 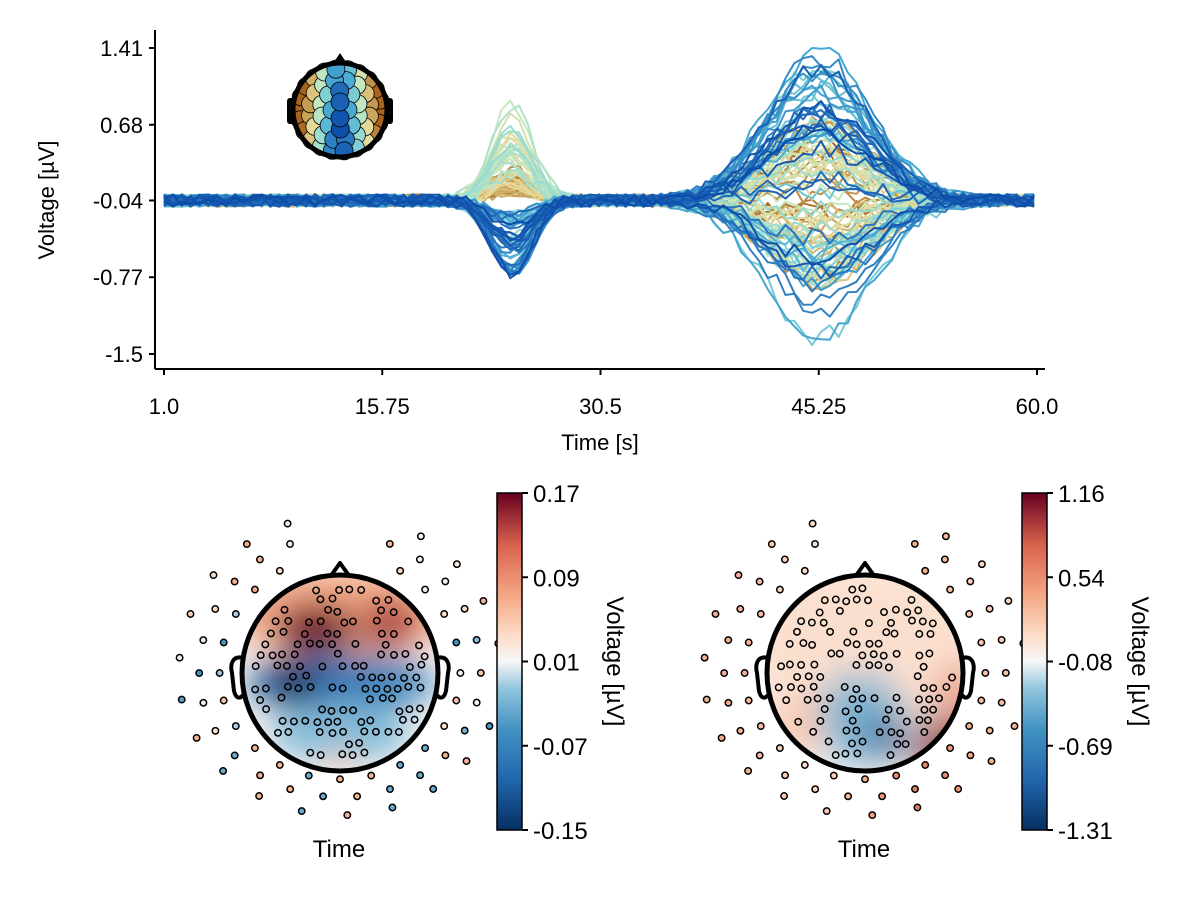 What do you see at coordinates (340, 673) in the screenshot?
I see `head-circle` at bounding box center [340, 673].